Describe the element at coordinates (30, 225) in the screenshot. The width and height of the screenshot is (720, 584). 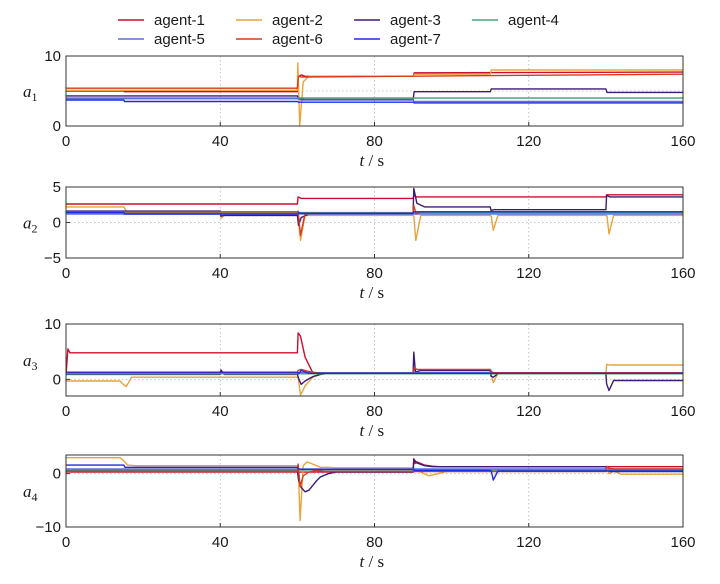
I see `y-axis-label: a2` at that location.